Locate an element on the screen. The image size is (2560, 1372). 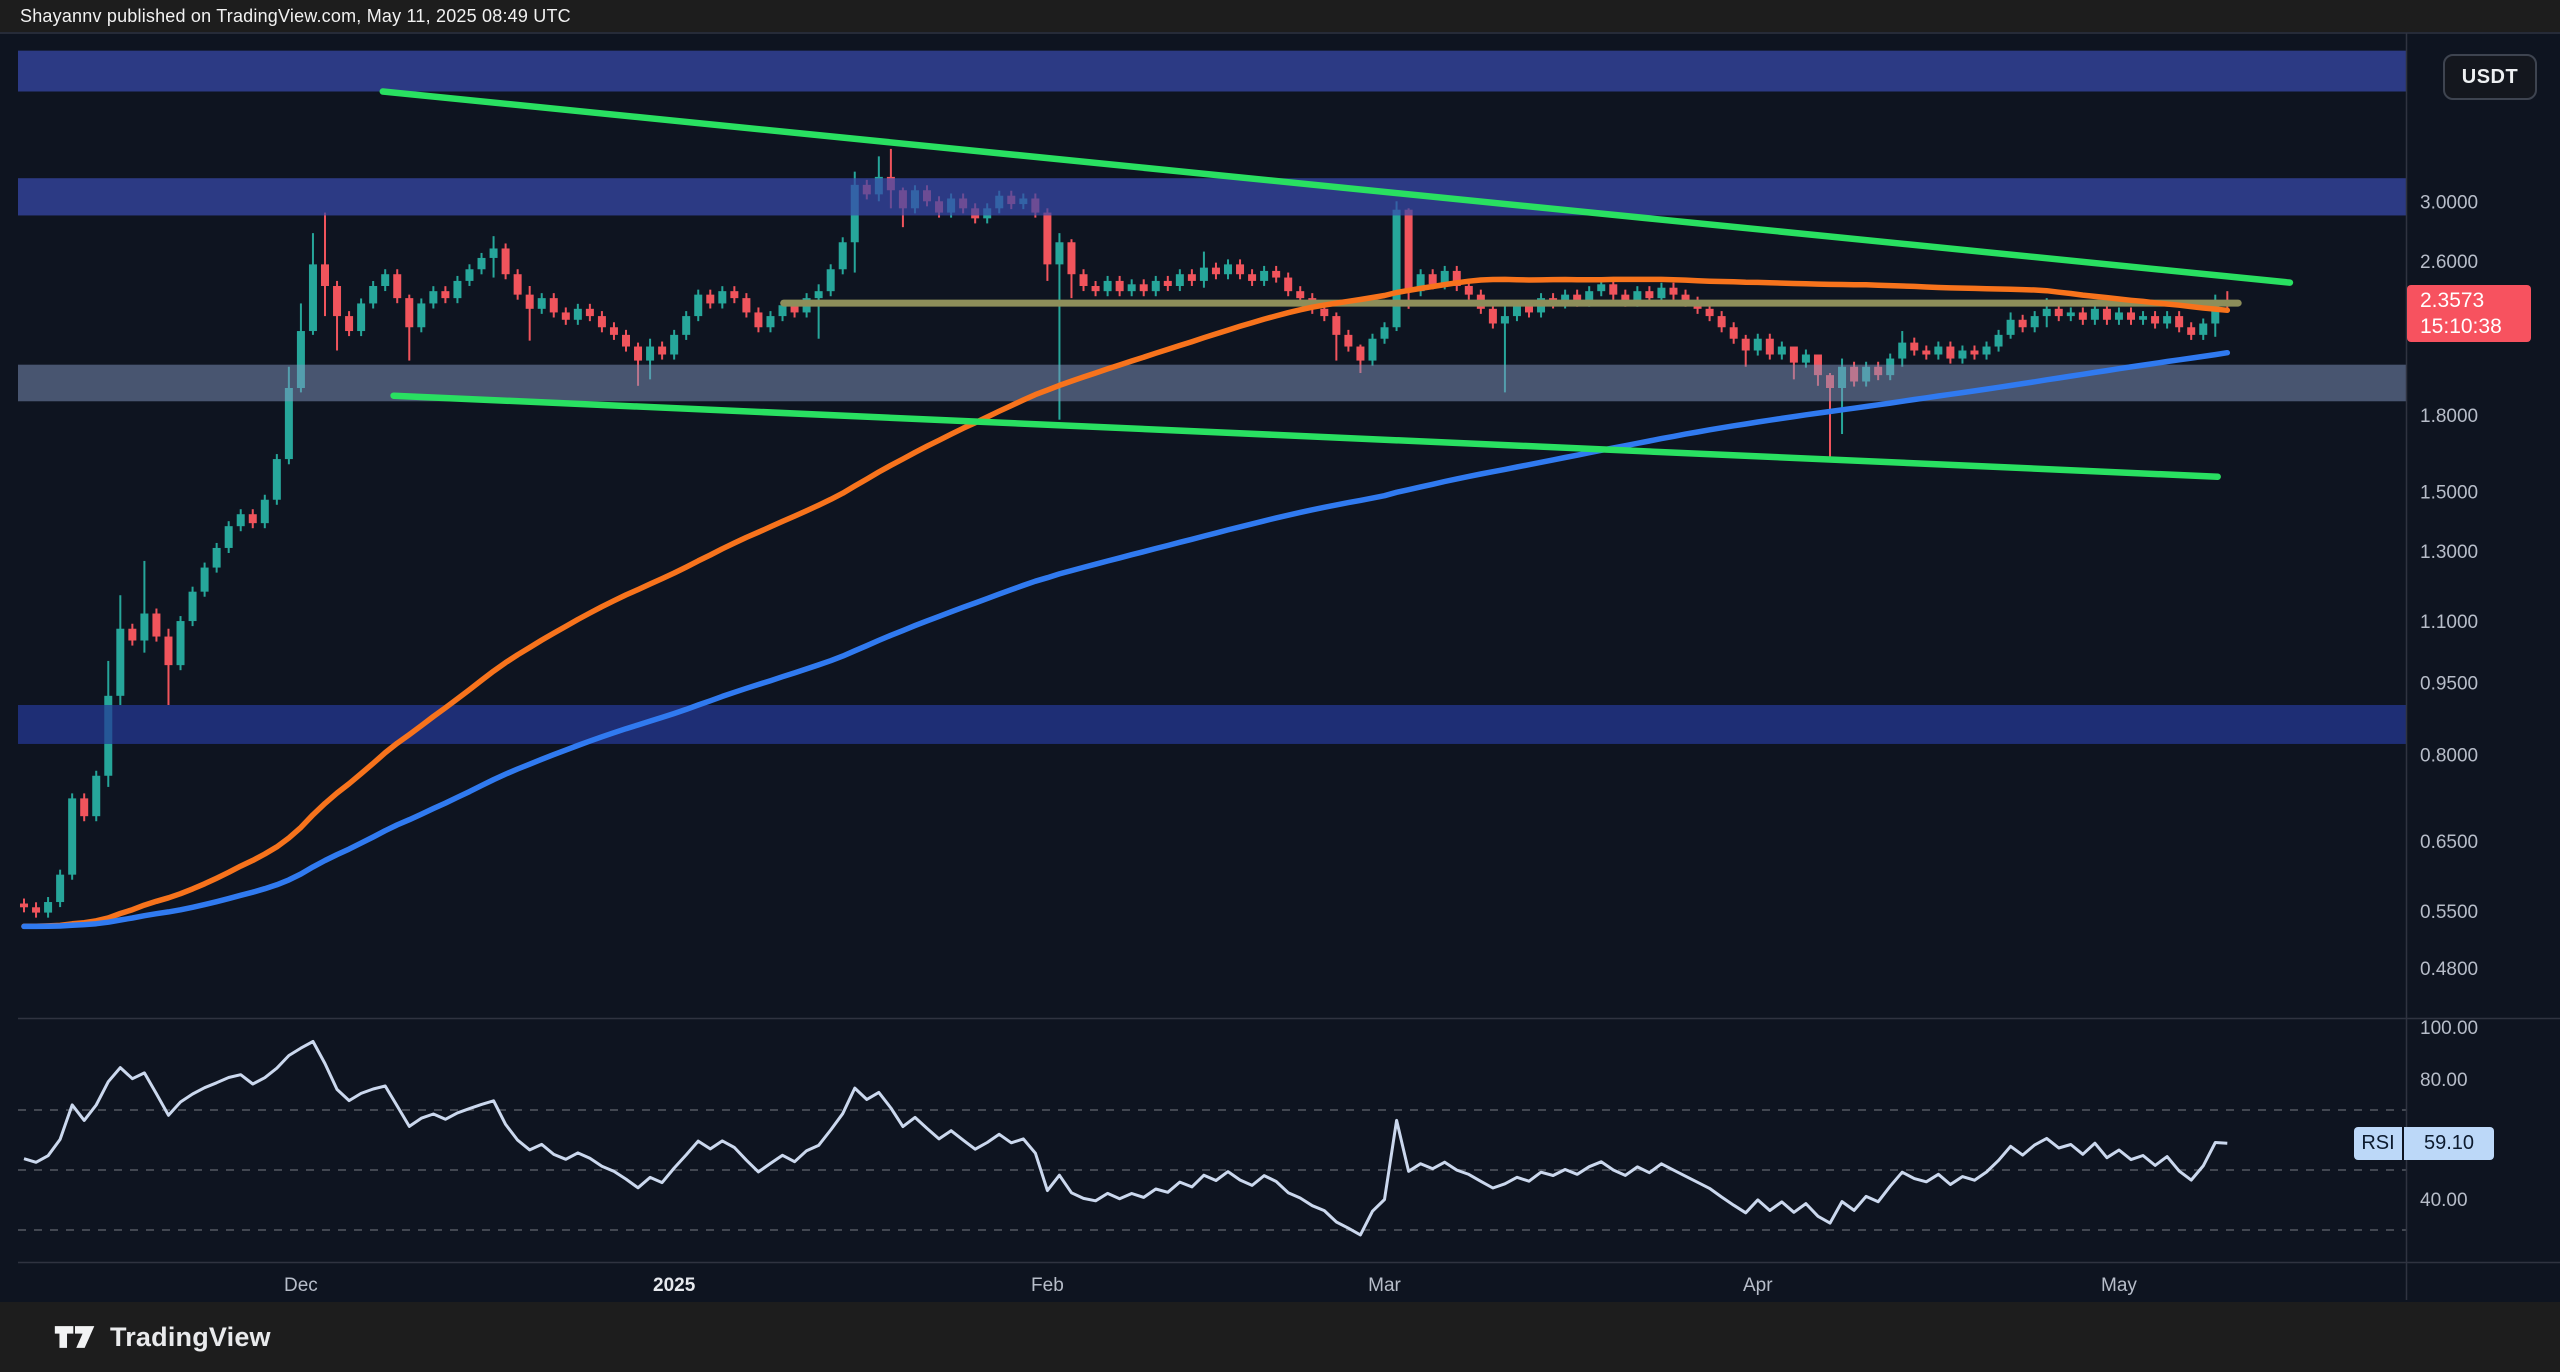
price-axis-label: 0.9500 is located at coordinates (2449, 683).